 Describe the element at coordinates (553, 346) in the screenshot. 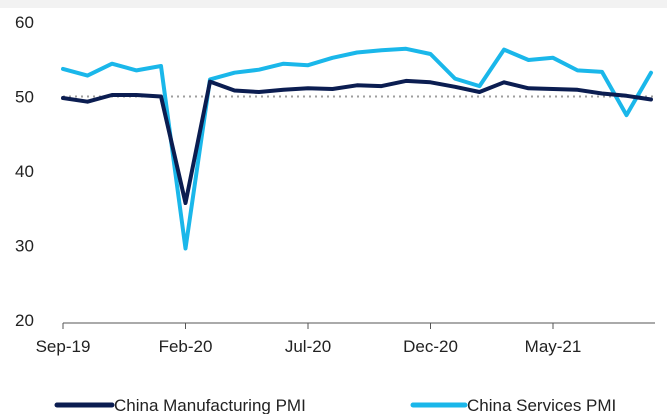

I see `x-tick-label-May-21: May-21` at that location.